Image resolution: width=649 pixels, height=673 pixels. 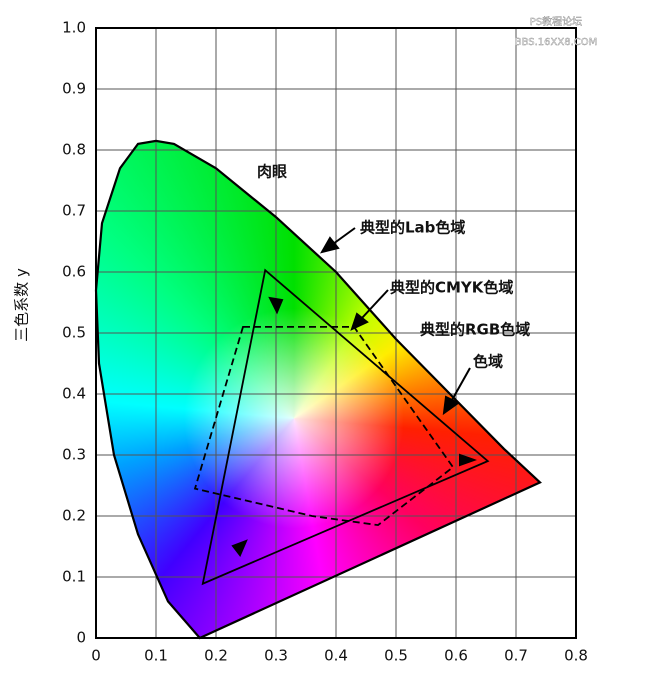 I want to click on y-axis-label: 三色系数 y, so click(x=22, y=305).